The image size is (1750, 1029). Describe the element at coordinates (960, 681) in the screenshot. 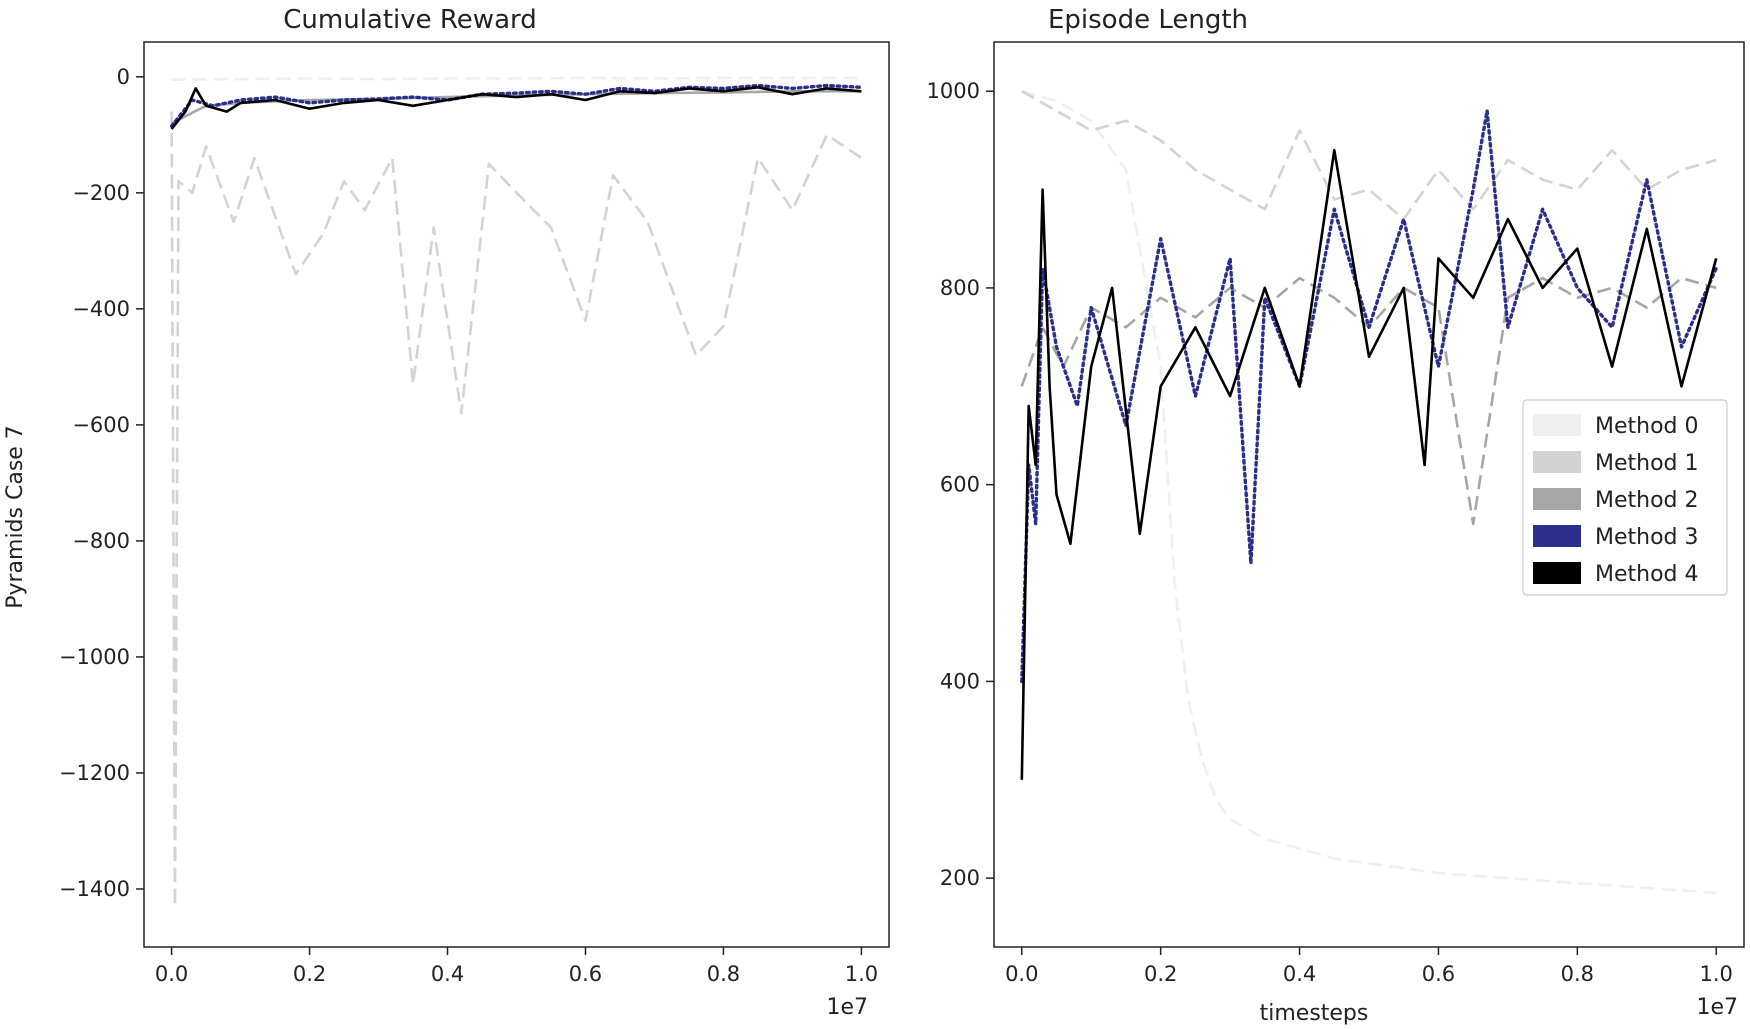

I see `y-tick-label: 400` at that location.